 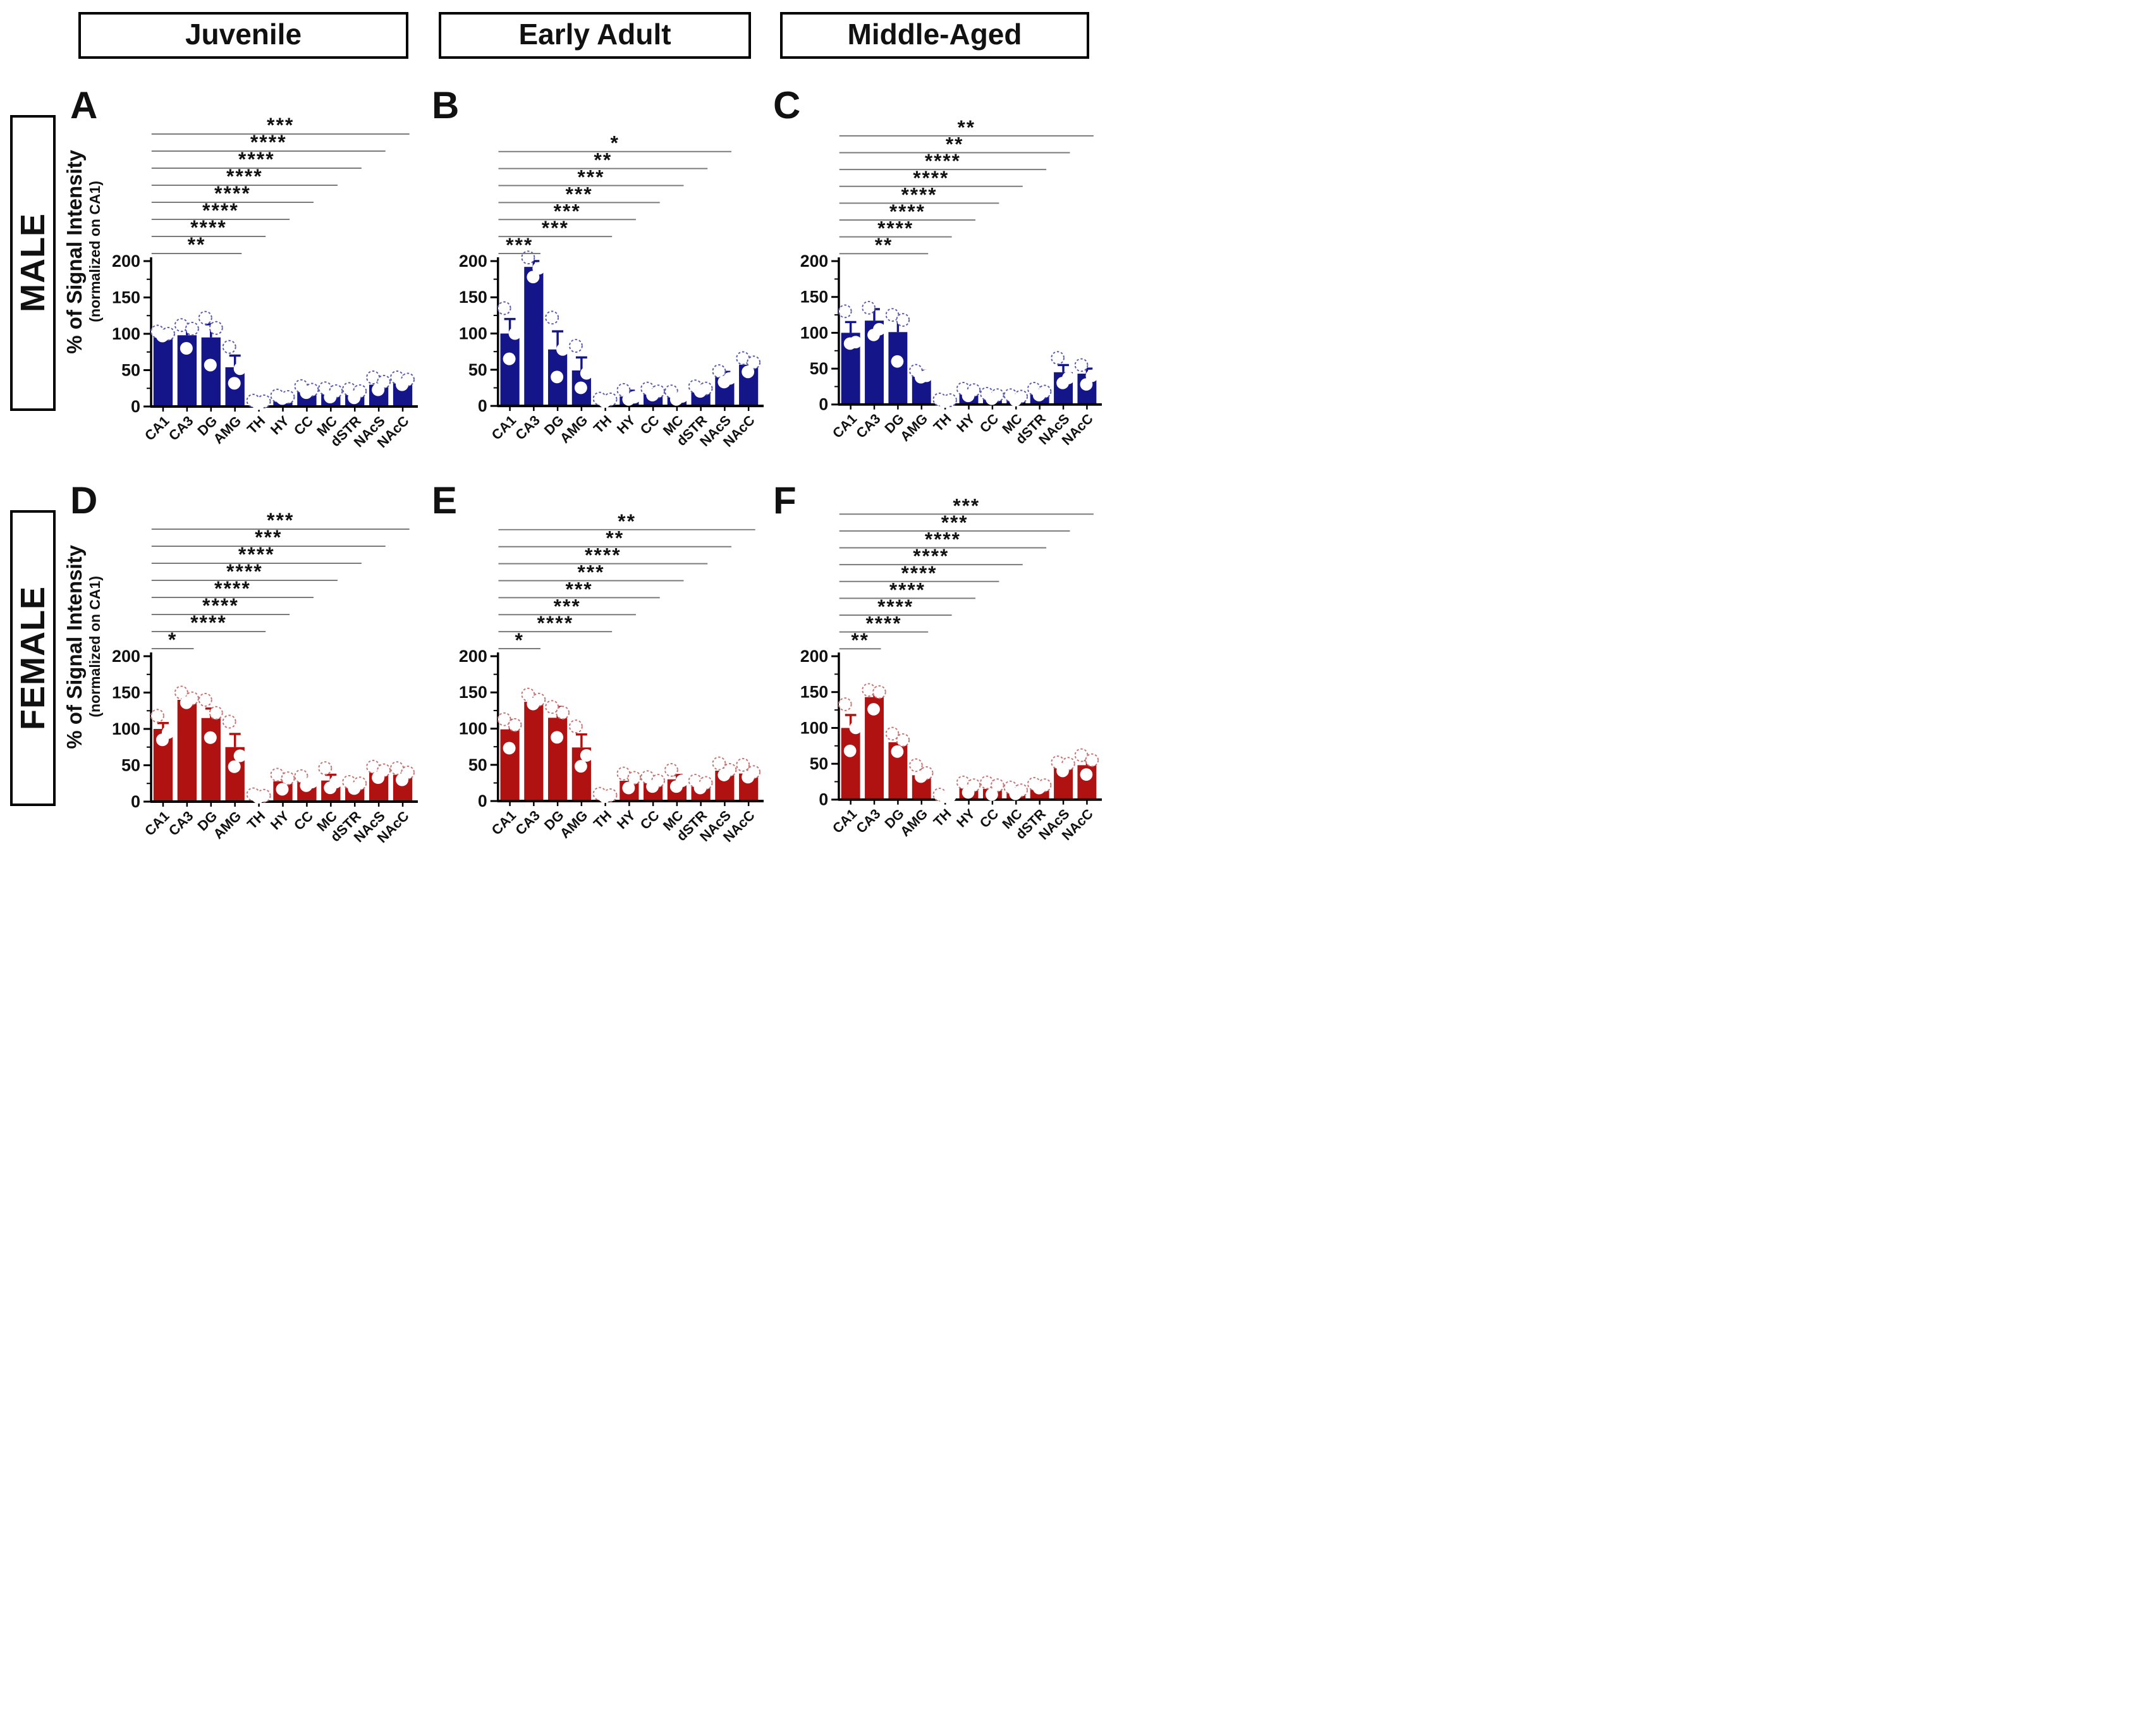 I want to click on corner-spacer, so click(x=33, y=35).